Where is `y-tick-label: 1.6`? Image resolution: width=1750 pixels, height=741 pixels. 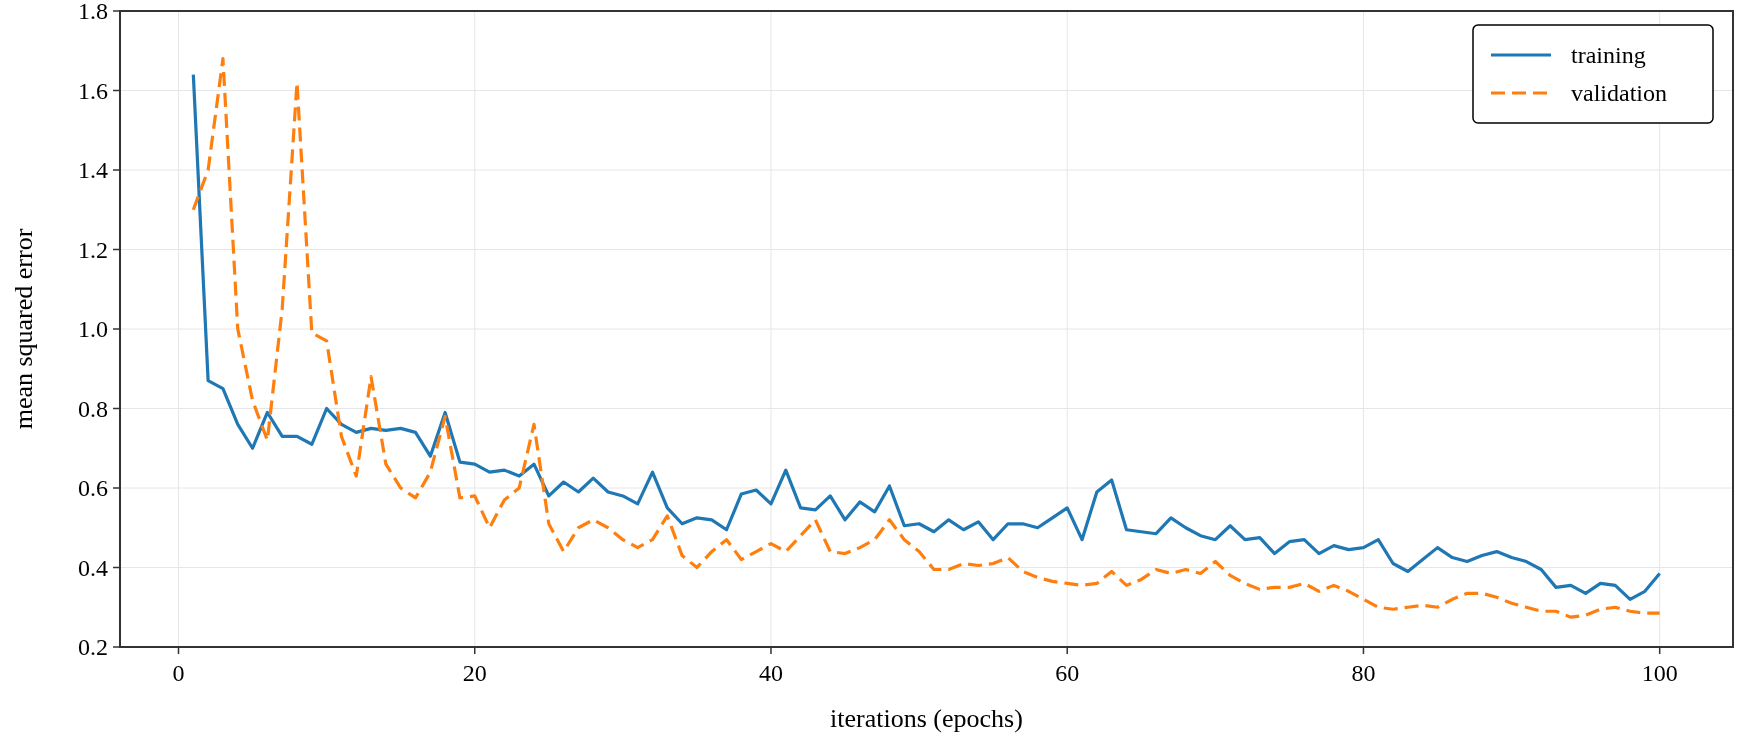 y-tick-label: 1.6 is located at coordinates (93, 90).